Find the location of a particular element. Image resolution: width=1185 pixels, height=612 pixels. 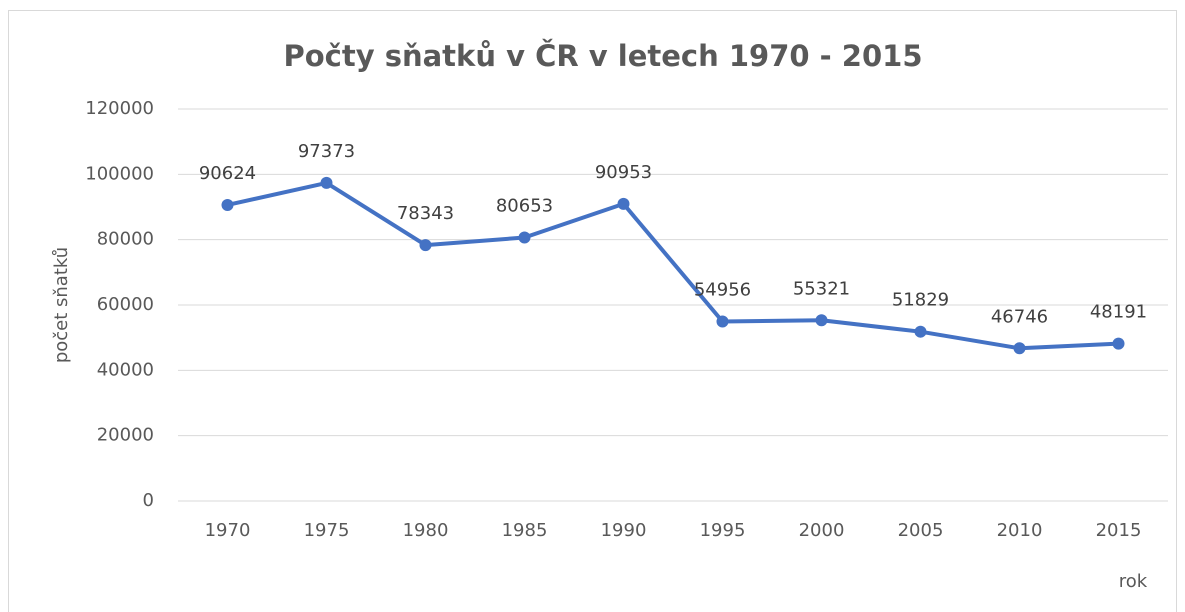

data-label: 80653 is located at coordinates (524, 206).